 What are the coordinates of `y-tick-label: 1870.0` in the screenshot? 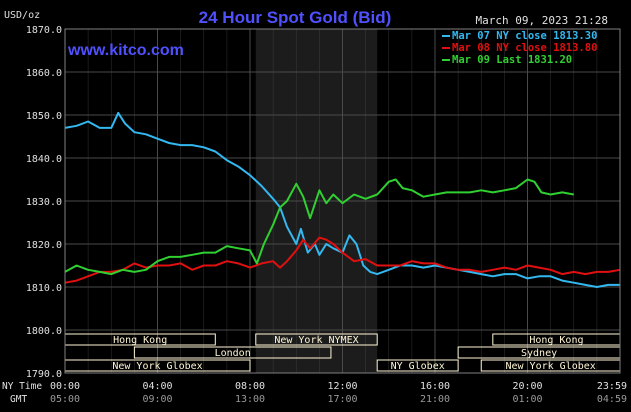 It's located at (44, 30).